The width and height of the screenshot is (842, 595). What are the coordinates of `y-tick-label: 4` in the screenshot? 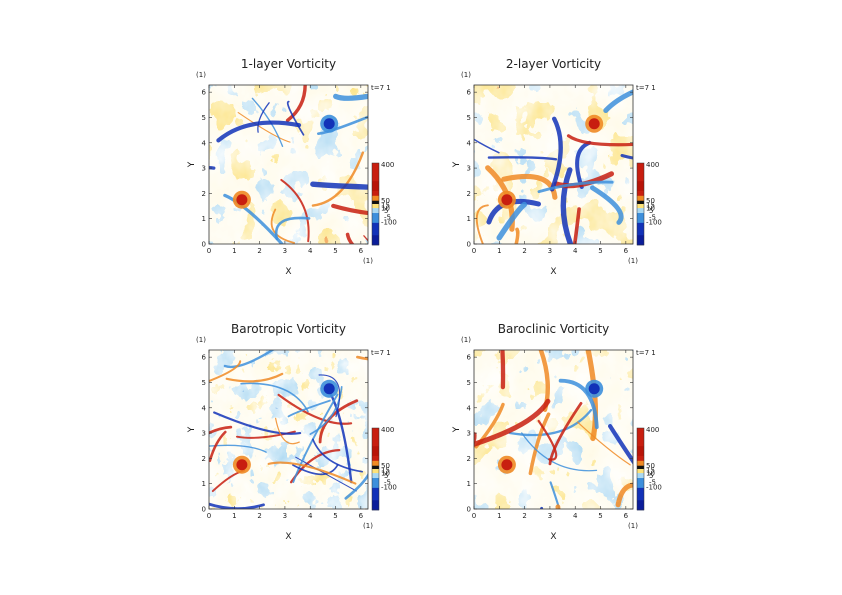 It's located at (204, 408).